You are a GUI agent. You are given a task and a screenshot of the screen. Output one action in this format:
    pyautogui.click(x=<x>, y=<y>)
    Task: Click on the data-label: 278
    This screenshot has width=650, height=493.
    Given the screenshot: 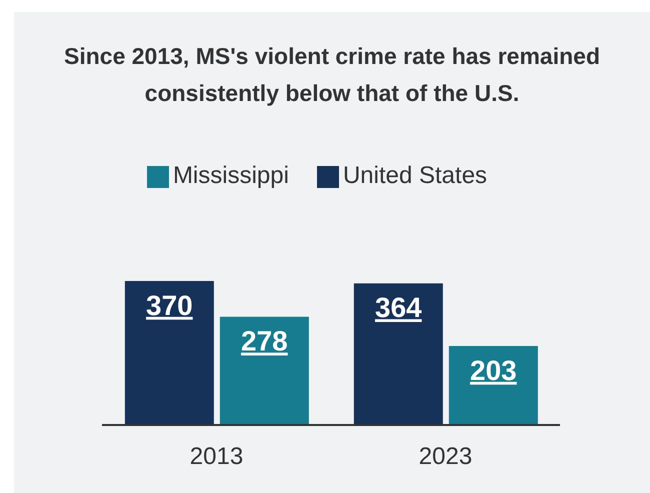 What is the action you would take?
    pyautogui.click(x=264, y=341)
    